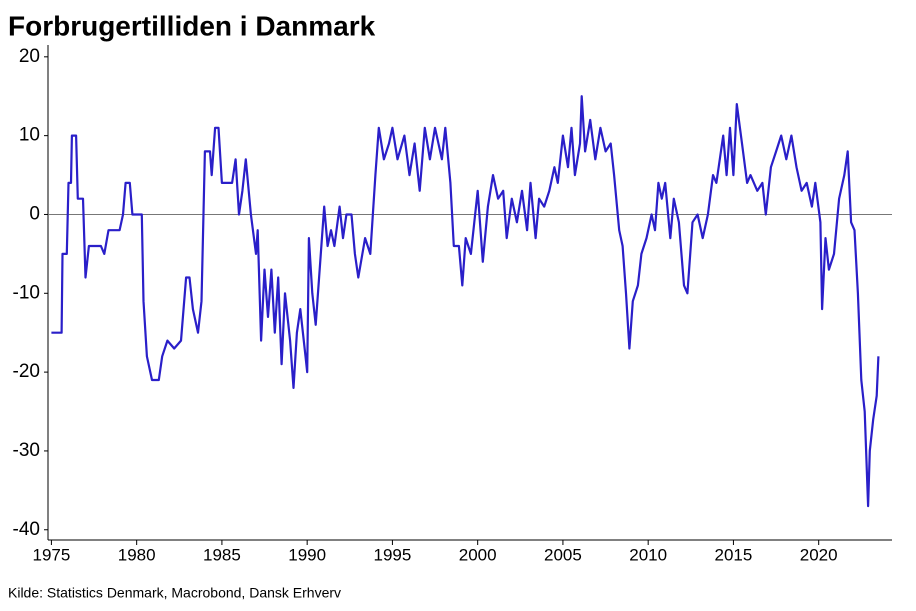  I want to click on x-tick-label: 1985, so click(222, 554).